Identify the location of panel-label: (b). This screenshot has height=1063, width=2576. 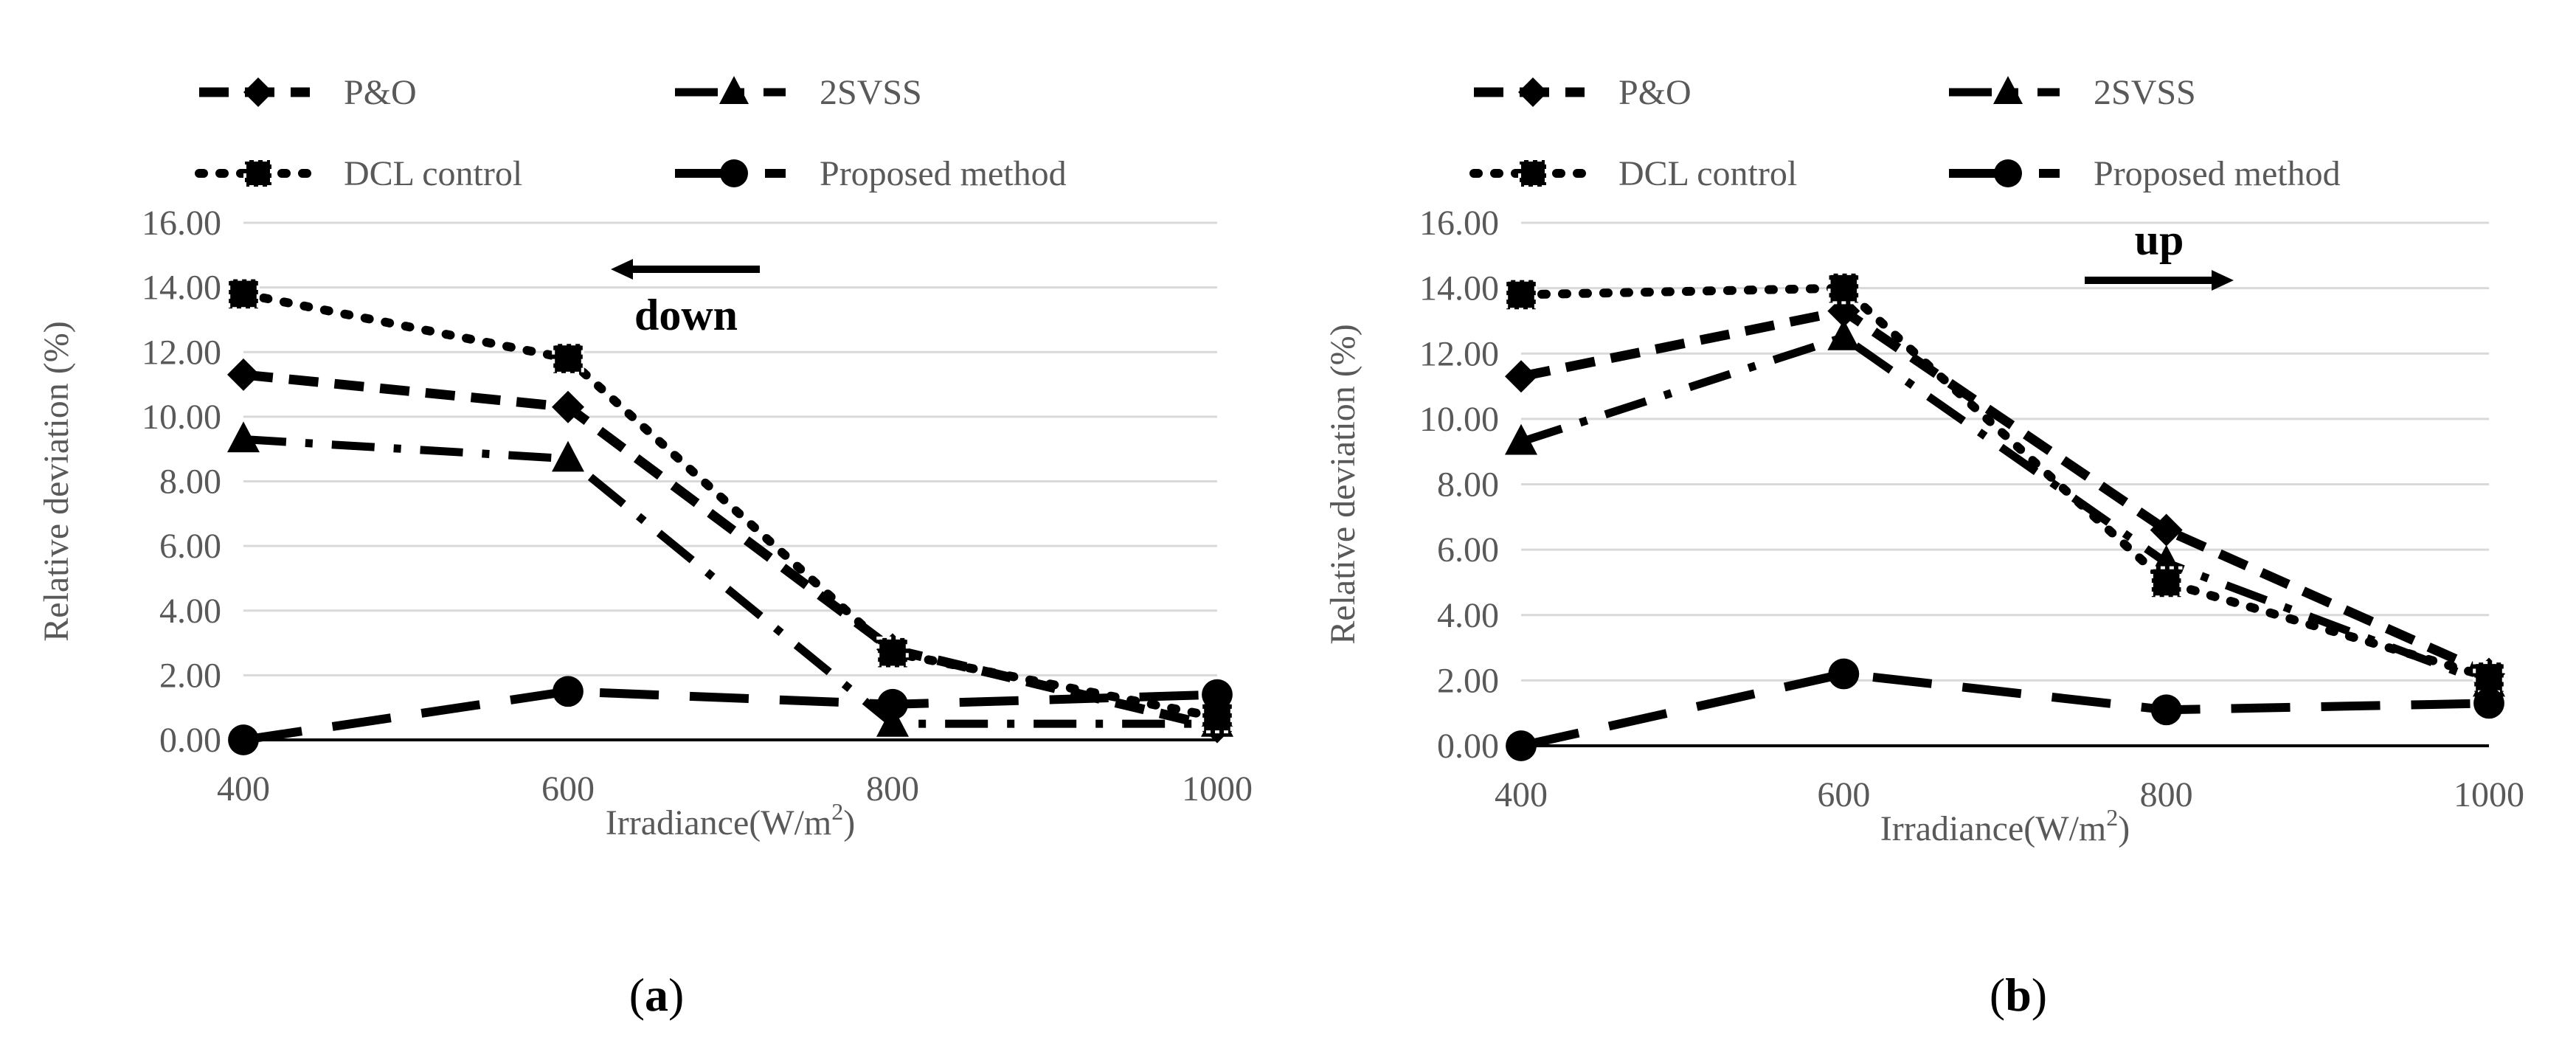
(2019, 995).